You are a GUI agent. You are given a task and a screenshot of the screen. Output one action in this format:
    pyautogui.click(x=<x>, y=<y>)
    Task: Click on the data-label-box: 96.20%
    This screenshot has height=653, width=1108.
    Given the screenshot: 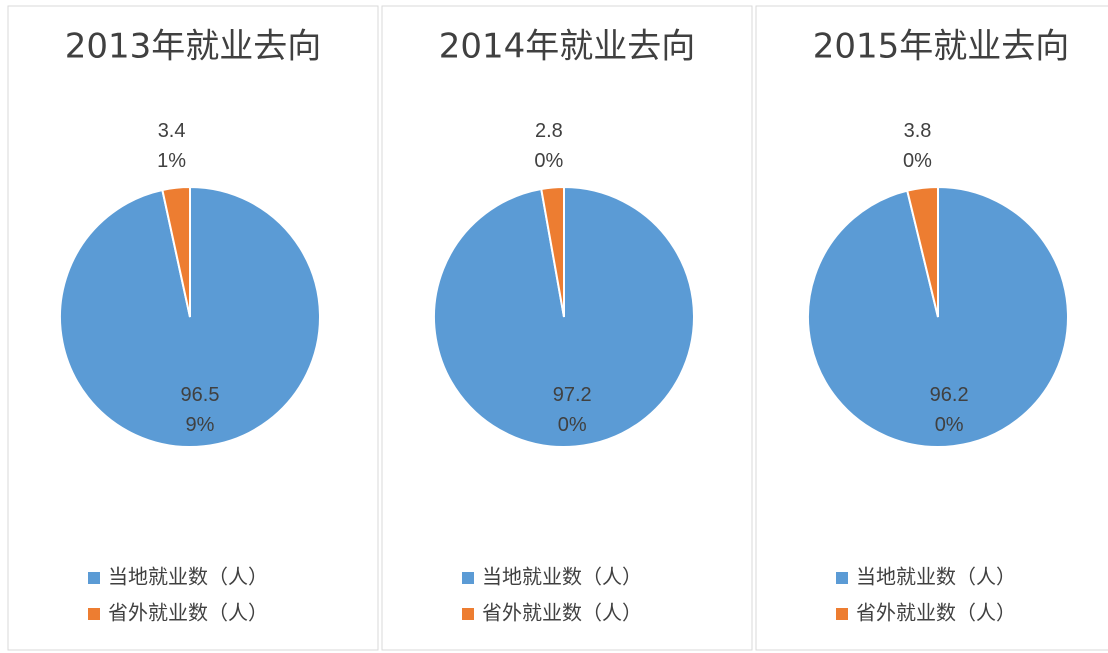 What is the action you would take?
    pyautogui.click(x=949, y=409)
    